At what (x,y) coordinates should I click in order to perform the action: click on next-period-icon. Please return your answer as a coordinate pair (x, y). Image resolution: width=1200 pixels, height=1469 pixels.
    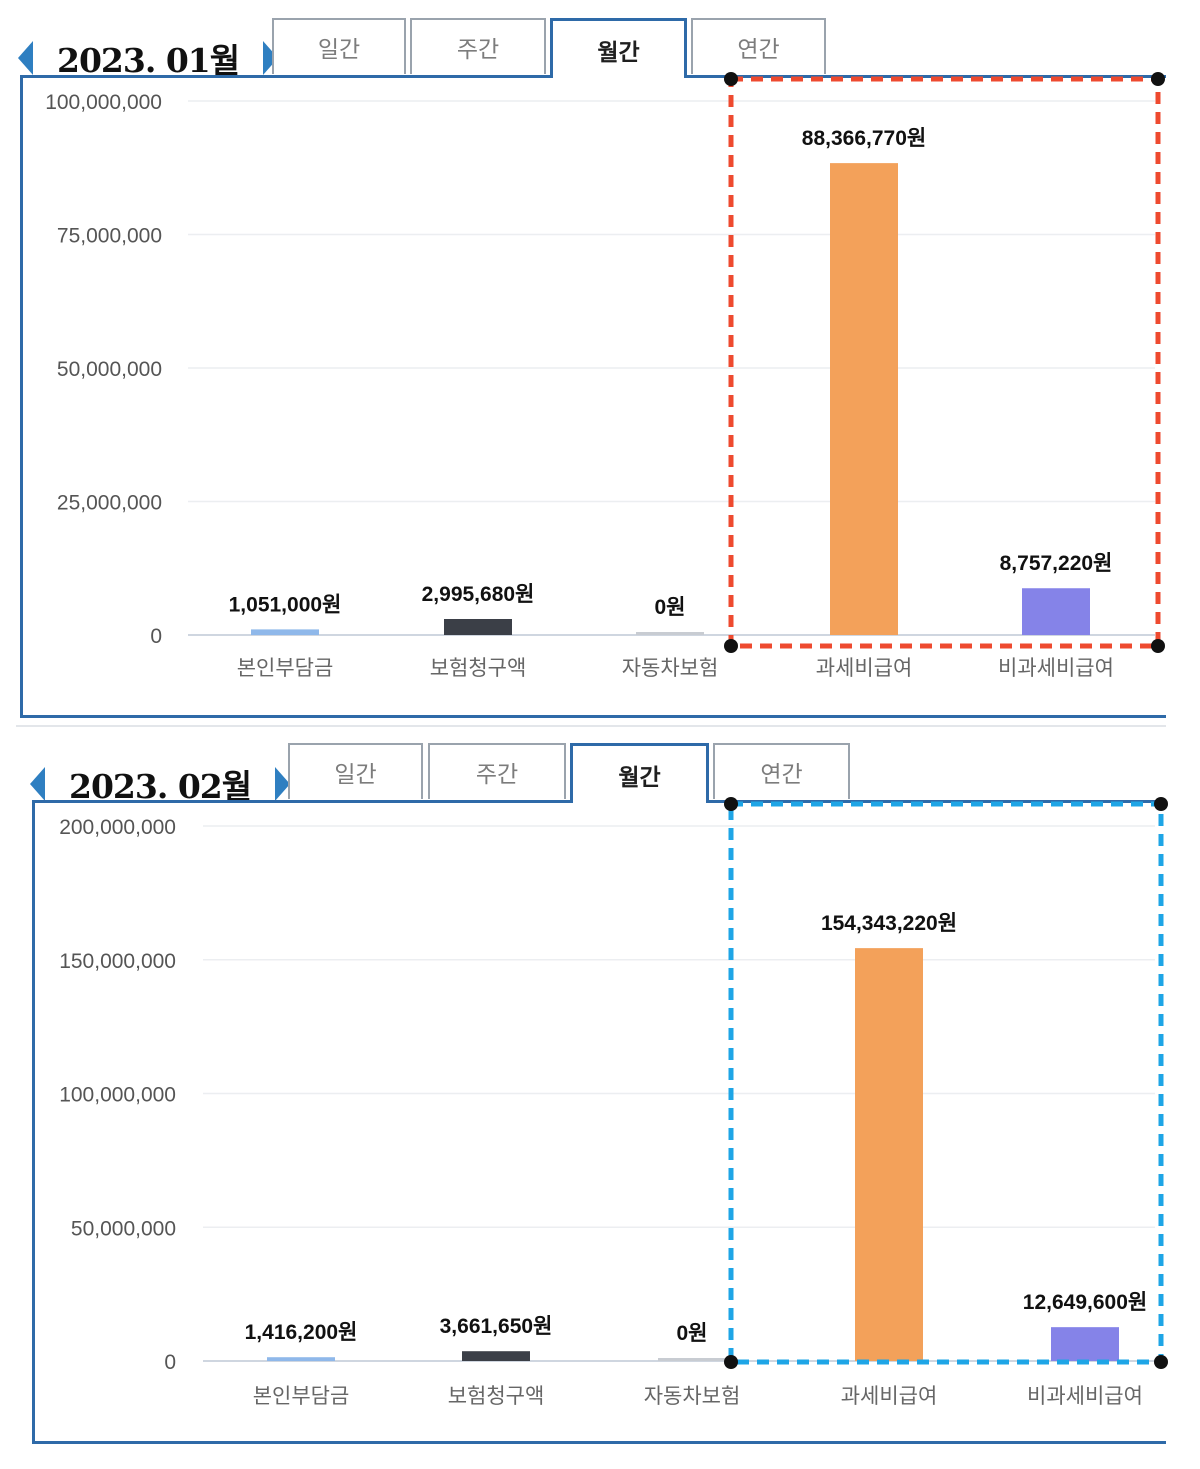
    Looking at the image, I should click on (283, 784).